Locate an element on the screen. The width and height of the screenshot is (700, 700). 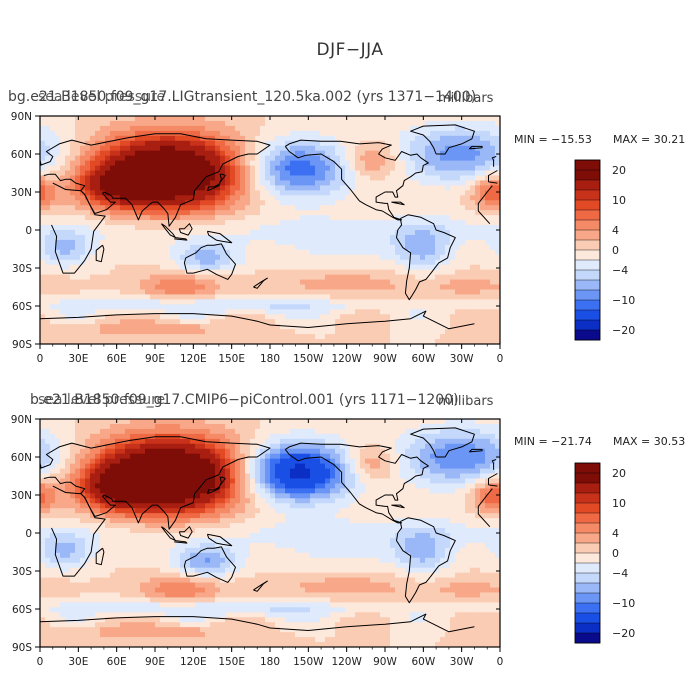
panel-1-x-tick-label: 60E is located at coordinates (117, 359).